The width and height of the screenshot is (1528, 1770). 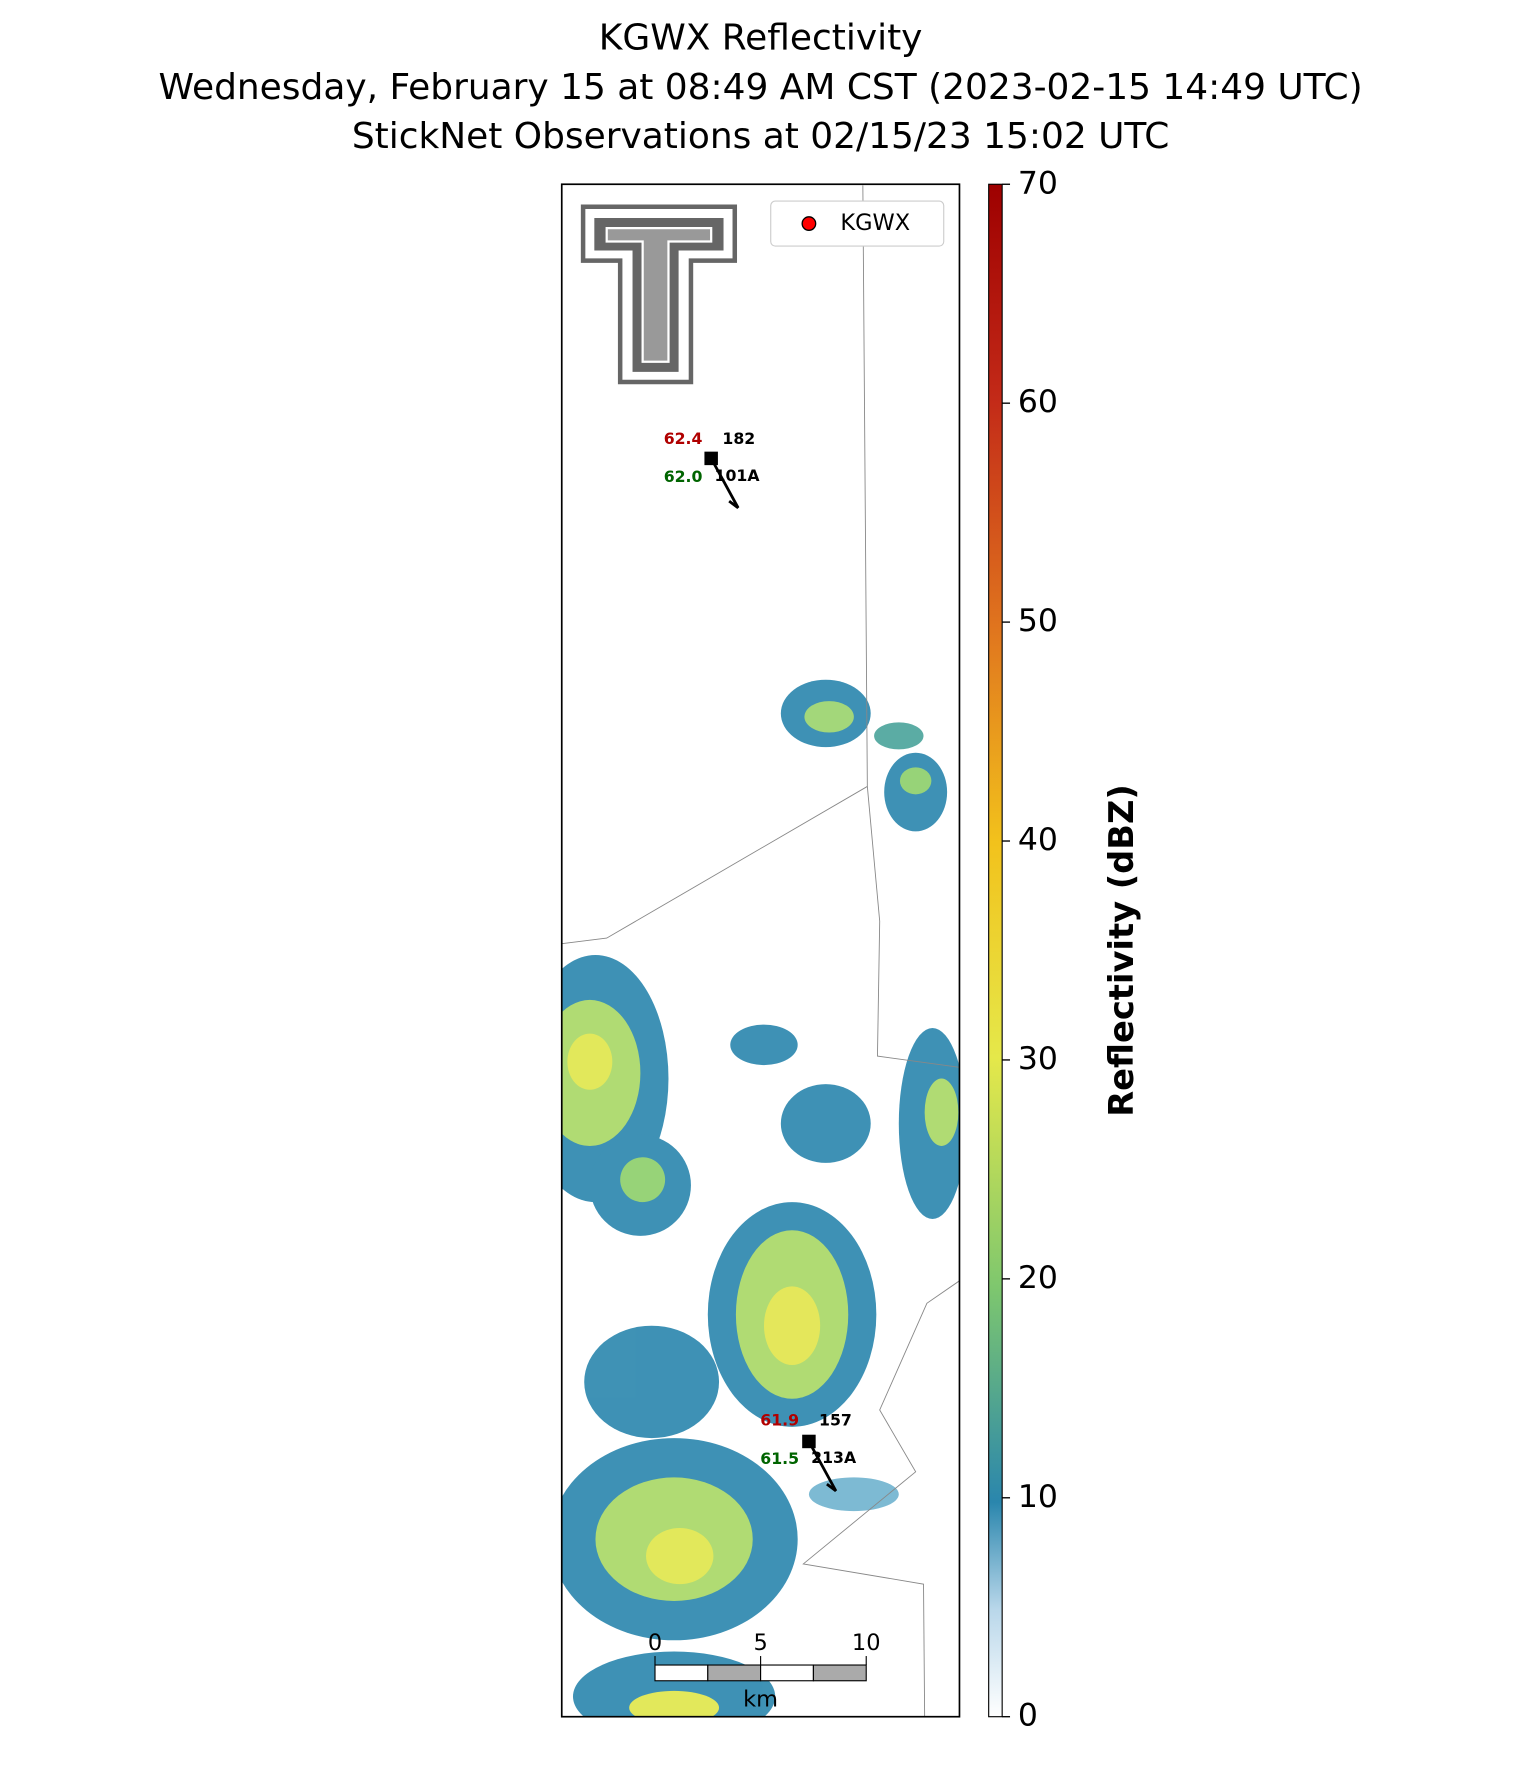 What do you see at coordinates (1121, 950) in the screenshot?
I see `colorbar-label: Reflectivity (dBZ)` at bounding box center [1121, 950].